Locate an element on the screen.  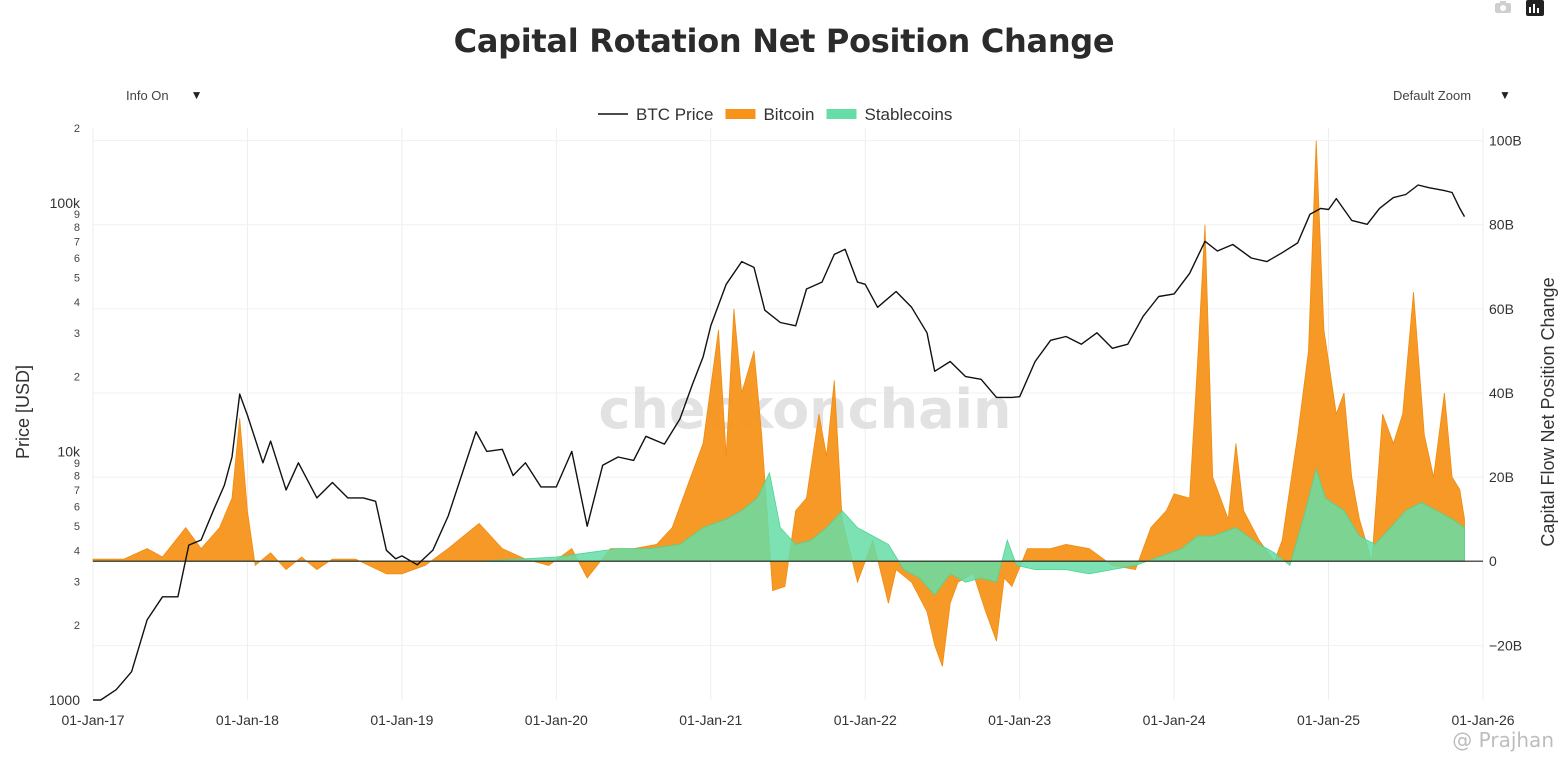
left-axis-tick-label: 10k is located at coordinates (69, 451).